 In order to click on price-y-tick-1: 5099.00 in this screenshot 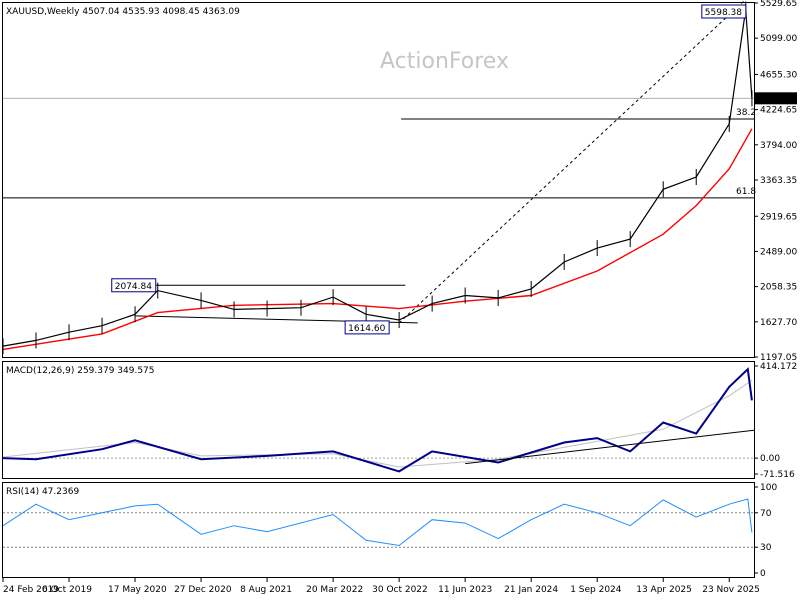, I will do `click(778, 39)`.